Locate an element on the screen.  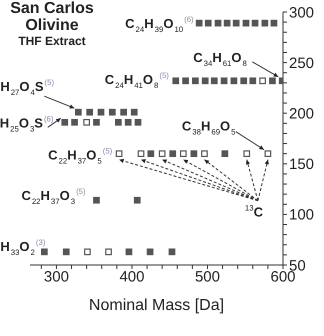
annotation: $^{13}$C is located at coordinates (254, 212).